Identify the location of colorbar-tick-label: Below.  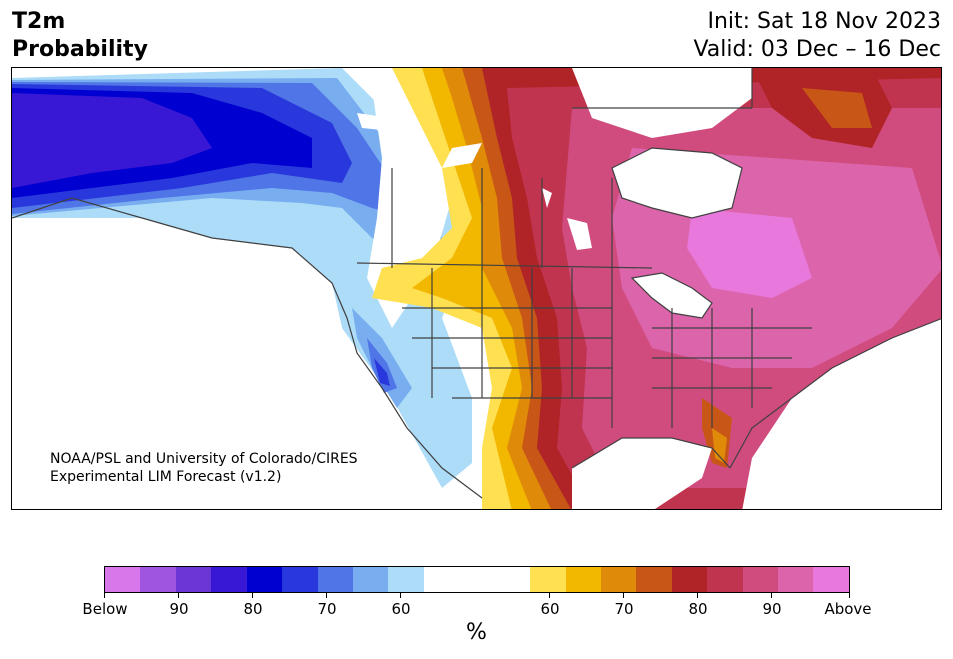
(105, 609).